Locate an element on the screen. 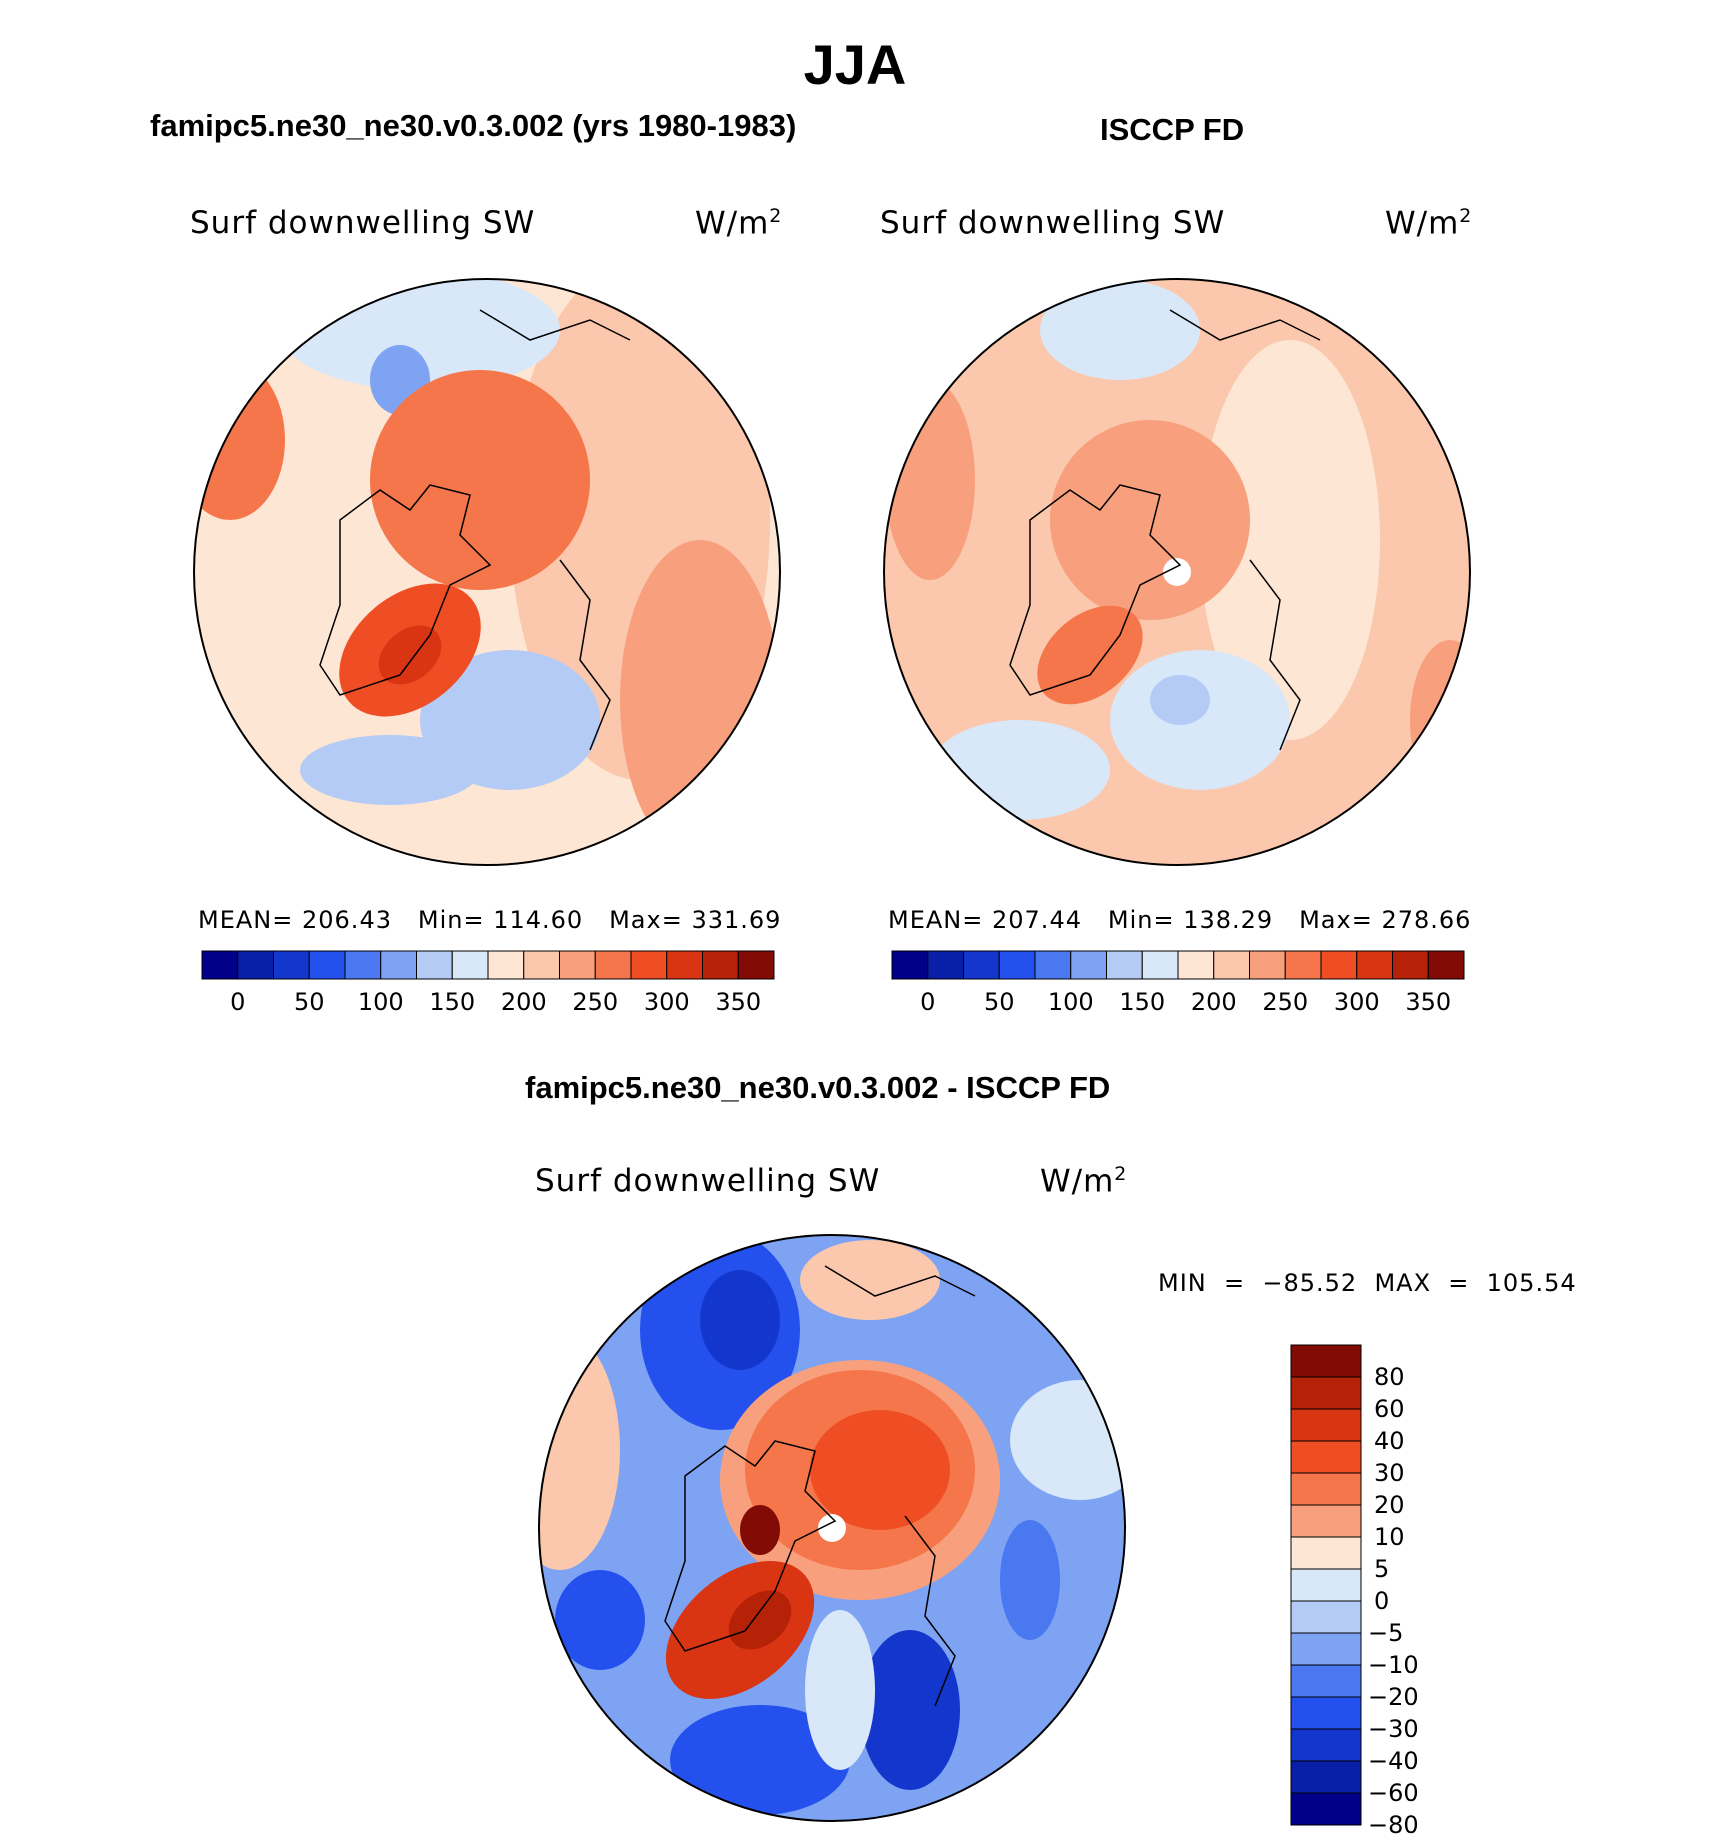 The height and width of the screenshot is (1840, 1710). panel1-colorbar is located at coordinates (488, 965).